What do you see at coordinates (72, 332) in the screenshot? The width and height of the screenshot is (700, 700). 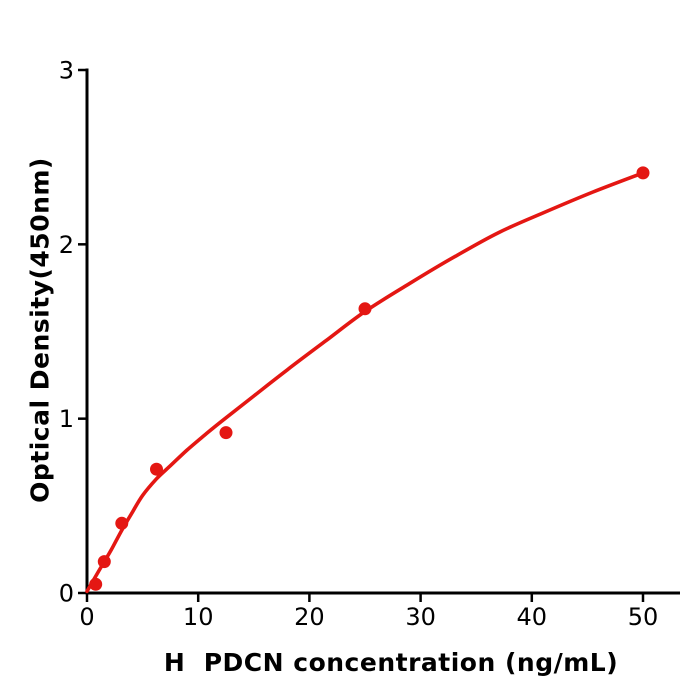 I see `y-axis-ticks: 0 1 2 3` at bounding box center [72, 332].